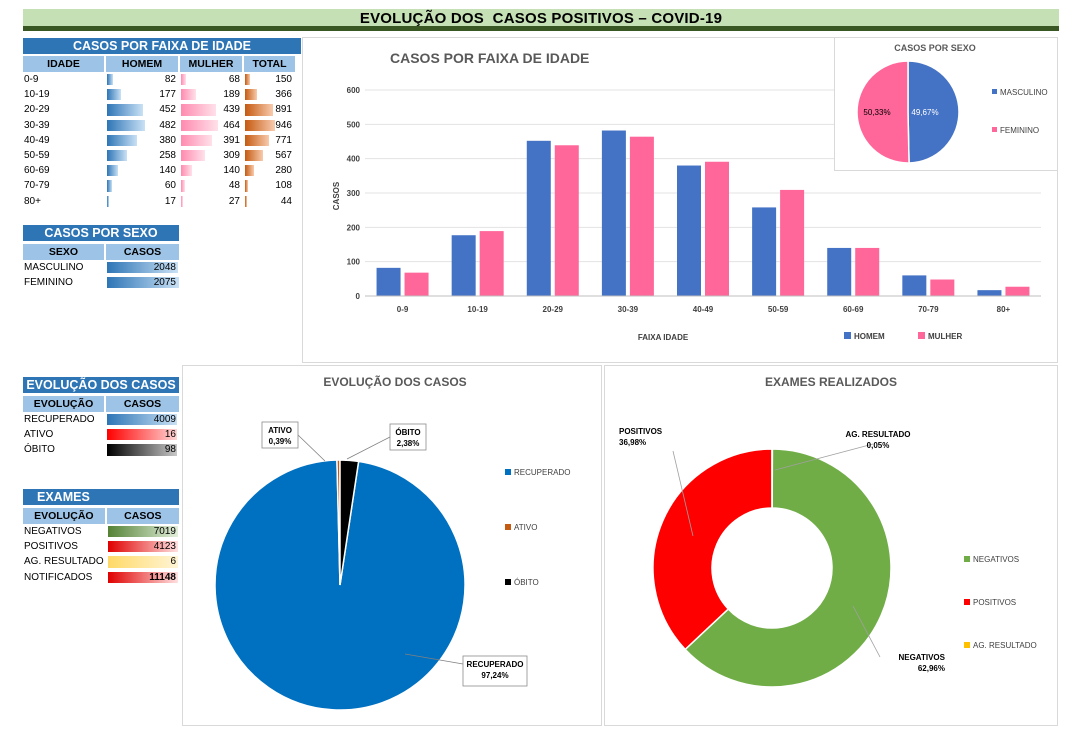 Image resolution: width=1080 pixels, height=751 pixels. I want to click on evolution-row-recuperado: RECUPERADO 4009, so click(101, 419).